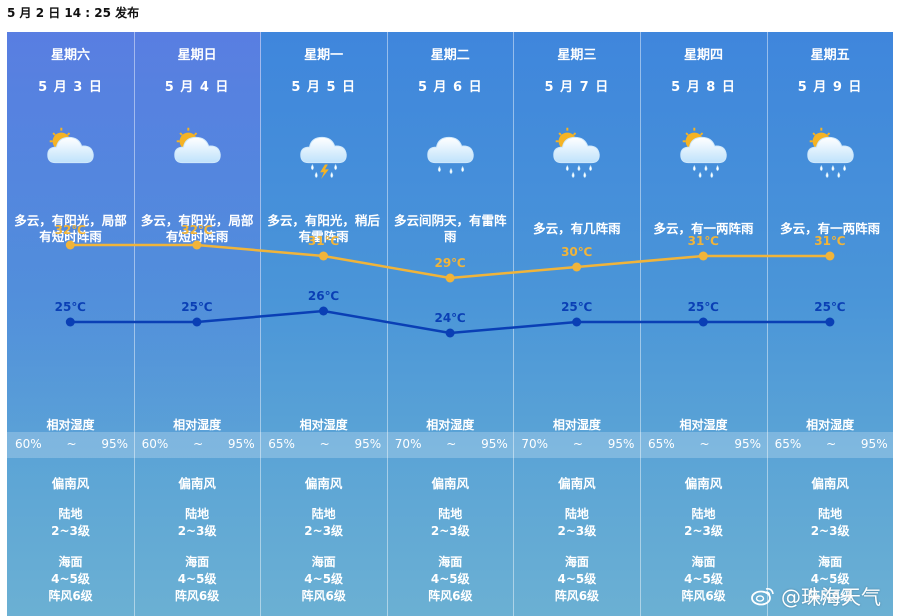  What do you see at coordinates (830, 87) in the screenshot?
I see `date-label: 5 月 9 日` at bounding box center [830, 87].